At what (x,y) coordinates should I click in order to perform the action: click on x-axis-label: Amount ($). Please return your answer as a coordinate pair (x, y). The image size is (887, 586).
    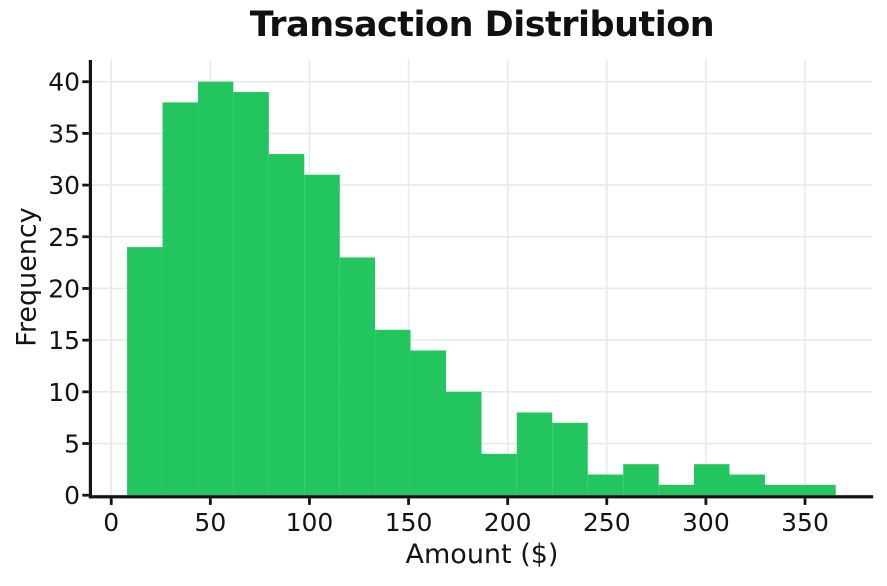
    Looking at the image, I should click on (482, 554).